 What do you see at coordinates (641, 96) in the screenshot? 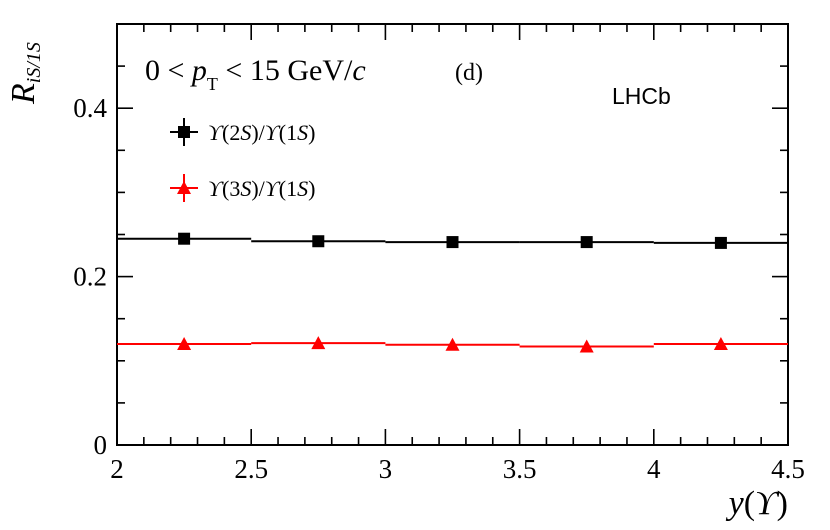
I see `experiment-label: LHCb` at bounding box center [641, 96].